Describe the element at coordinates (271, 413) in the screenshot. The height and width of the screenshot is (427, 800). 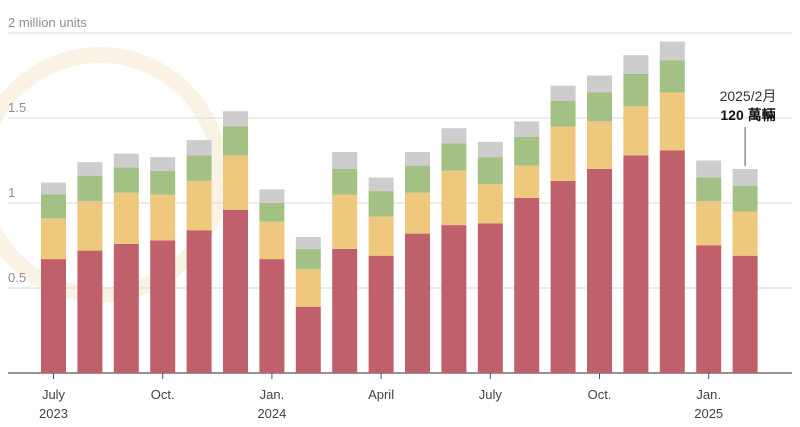
I see `x-tick-year-label: 2024` at that location.